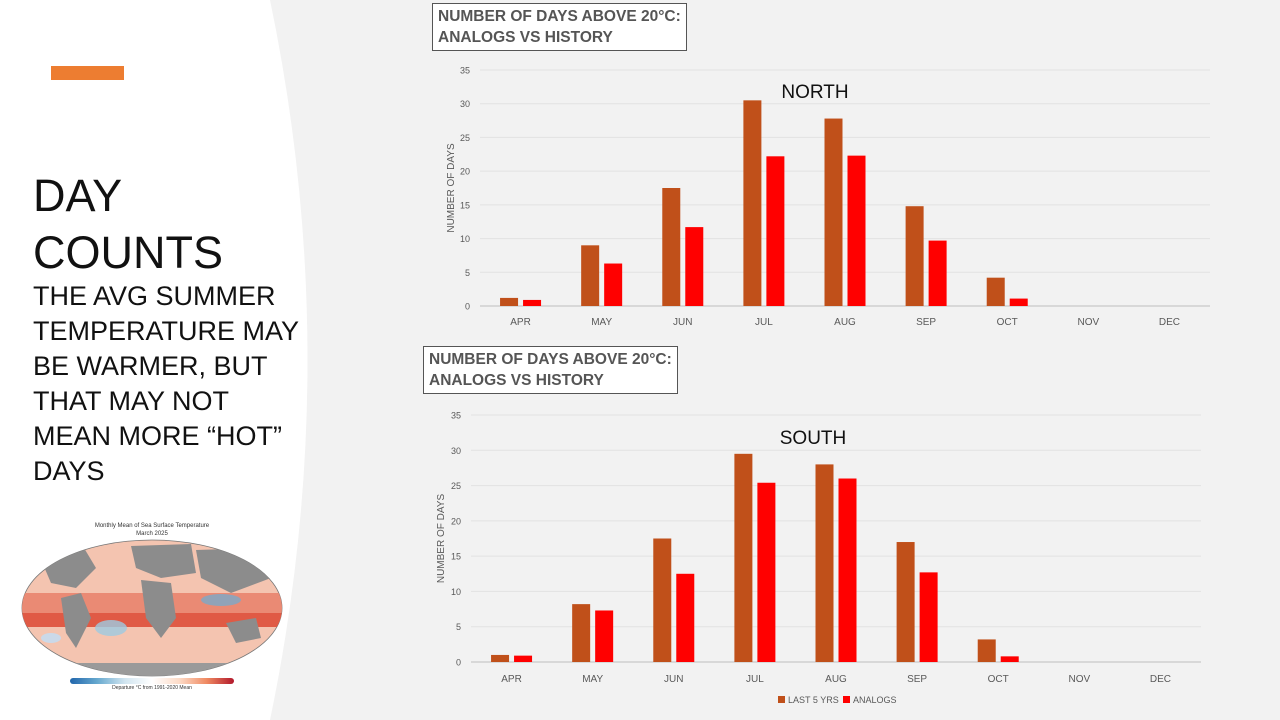 This screenshot has width=1280, height=720. What do you see at coordinates (601, 322) in the screenshot?
I see `north-x-tick-label: MAY` at bounding box center [601, 322].